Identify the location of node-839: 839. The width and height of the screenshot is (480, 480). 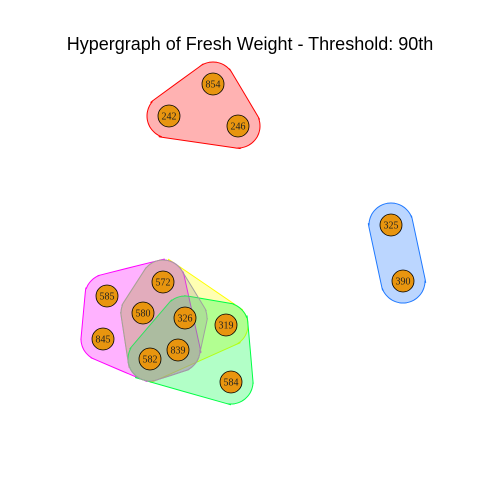
(178, 350).